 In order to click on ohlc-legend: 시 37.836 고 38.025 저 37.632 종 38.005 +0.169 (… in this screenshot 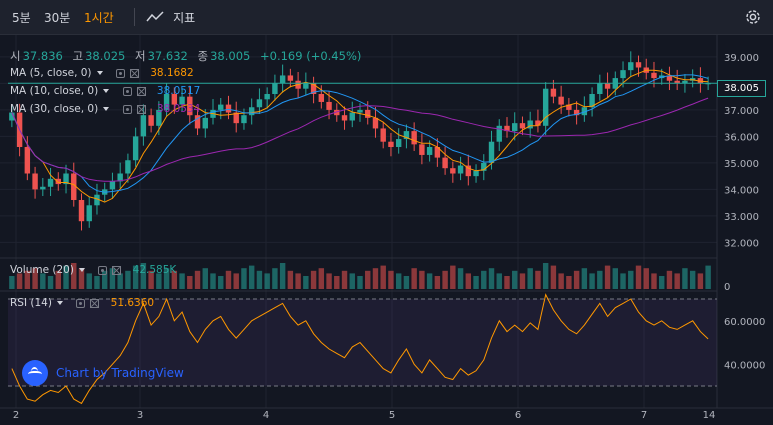, I will do `click(186, 56)`.